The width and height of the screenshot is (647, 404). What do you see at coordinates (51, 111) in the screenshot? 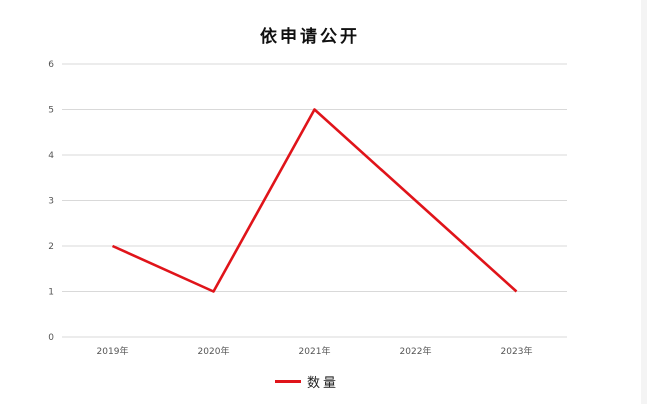
I see `y-tick-label: 5` at bounding box center [51, 111].